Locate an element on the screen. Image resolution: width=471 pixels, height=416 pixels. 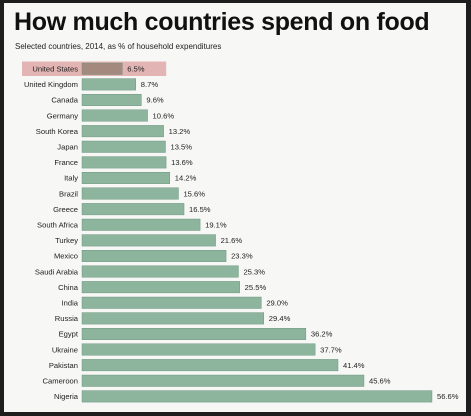
category-label-china: China is located at coordinates (68, 287).